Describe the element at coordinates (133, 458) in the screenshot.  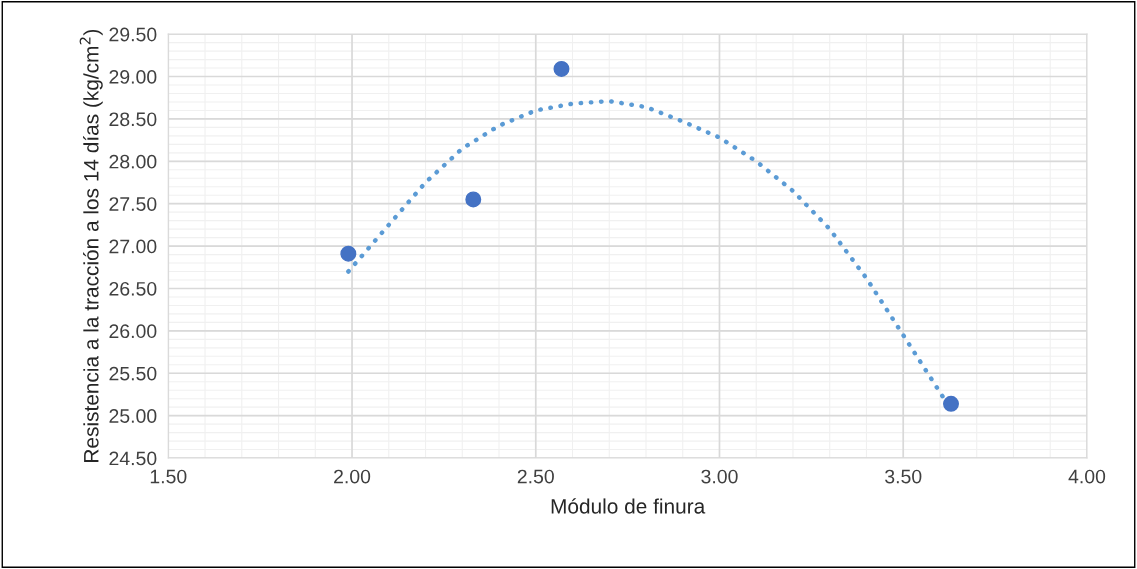
I see `y-tick-label: 24.50` at that location.